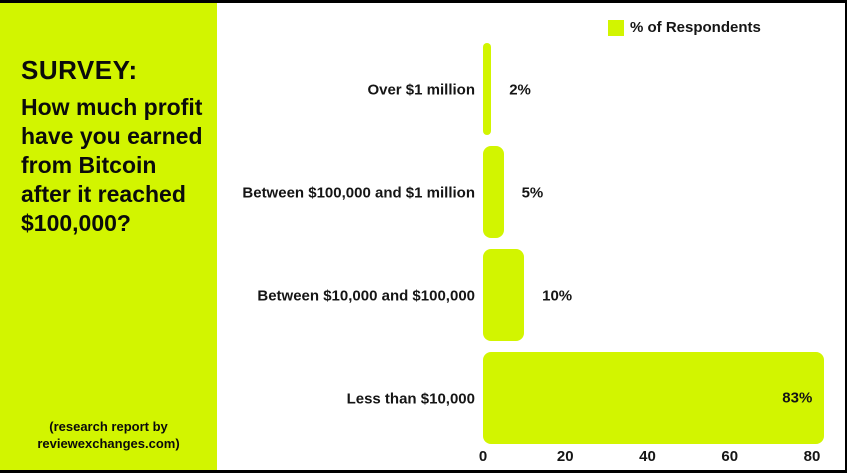 The width and height of the screenshot is (847, 473). I want to click on legend-swatch-icon, so click(616, 27).